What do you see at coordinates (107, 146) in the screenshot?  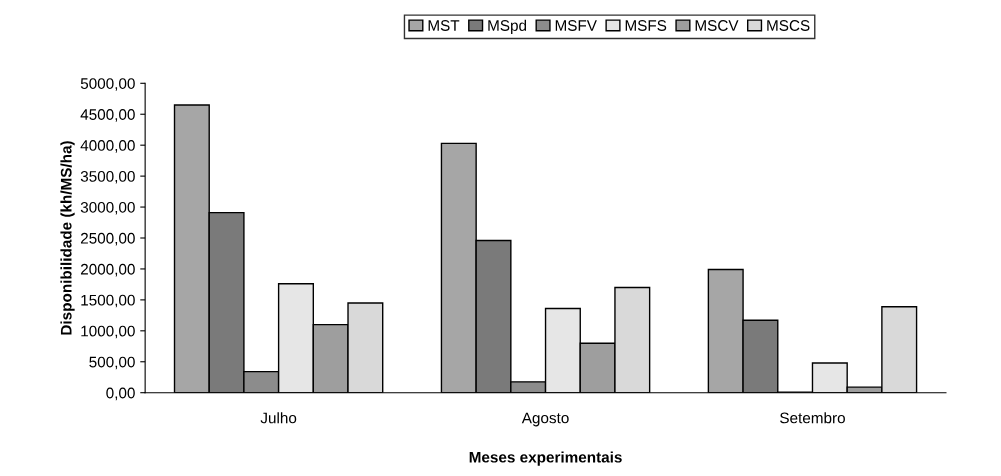 I see `y-tick-label: 4000,00` at bounding box center [107, 146].